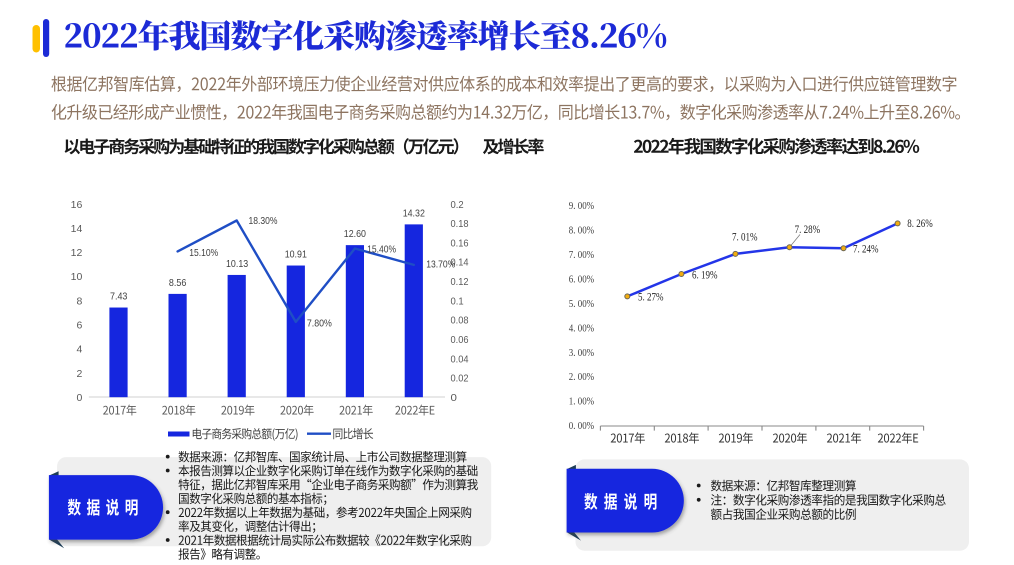 Image resolution: width=1014 pixels, height=565 pixels. I want to click on svg-text: 10.13, so click(237, 264).